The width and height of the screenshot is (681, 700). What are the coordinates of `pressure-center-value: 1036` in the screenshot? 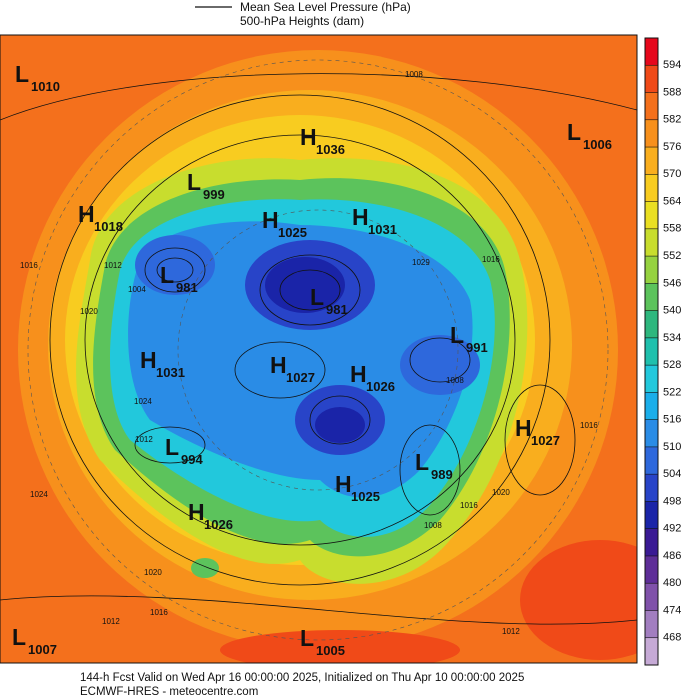 It's located at (330, 149).